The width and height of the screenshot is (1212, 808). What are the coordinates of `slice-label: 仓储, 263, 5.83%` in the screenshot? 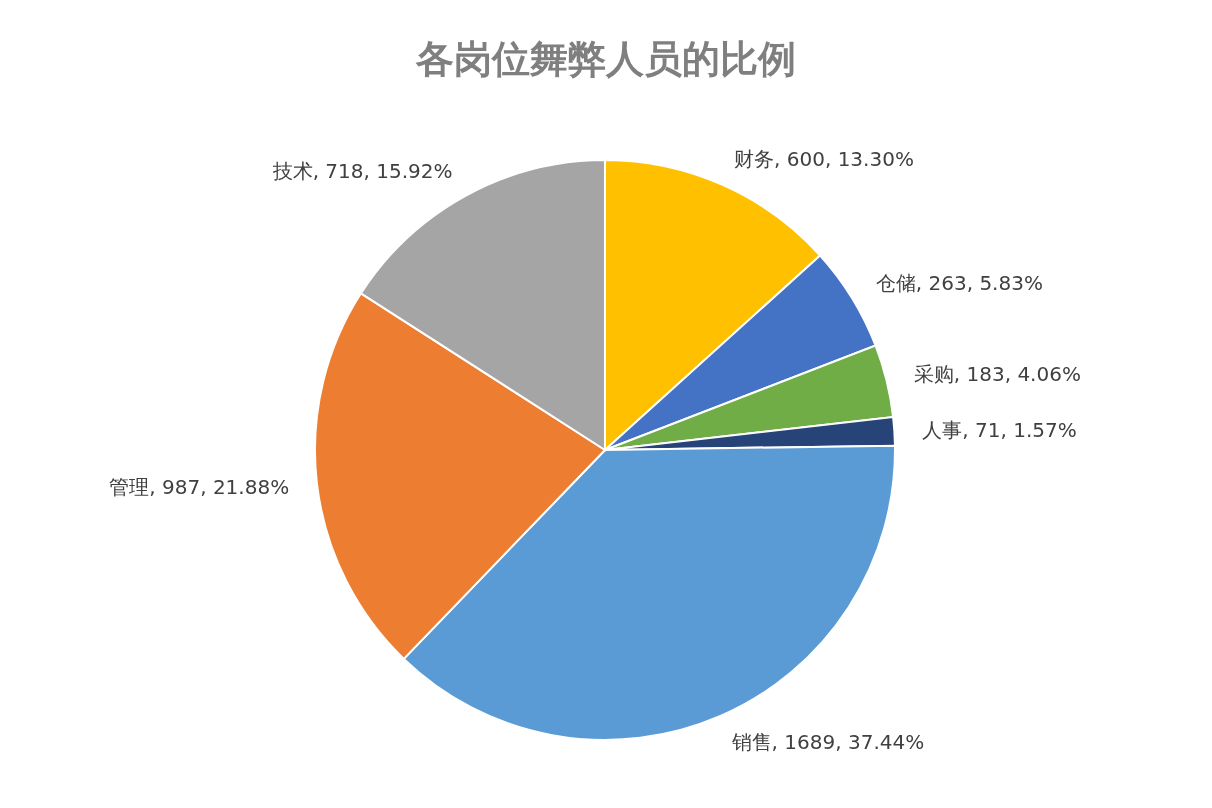 It's located at (959, 283).